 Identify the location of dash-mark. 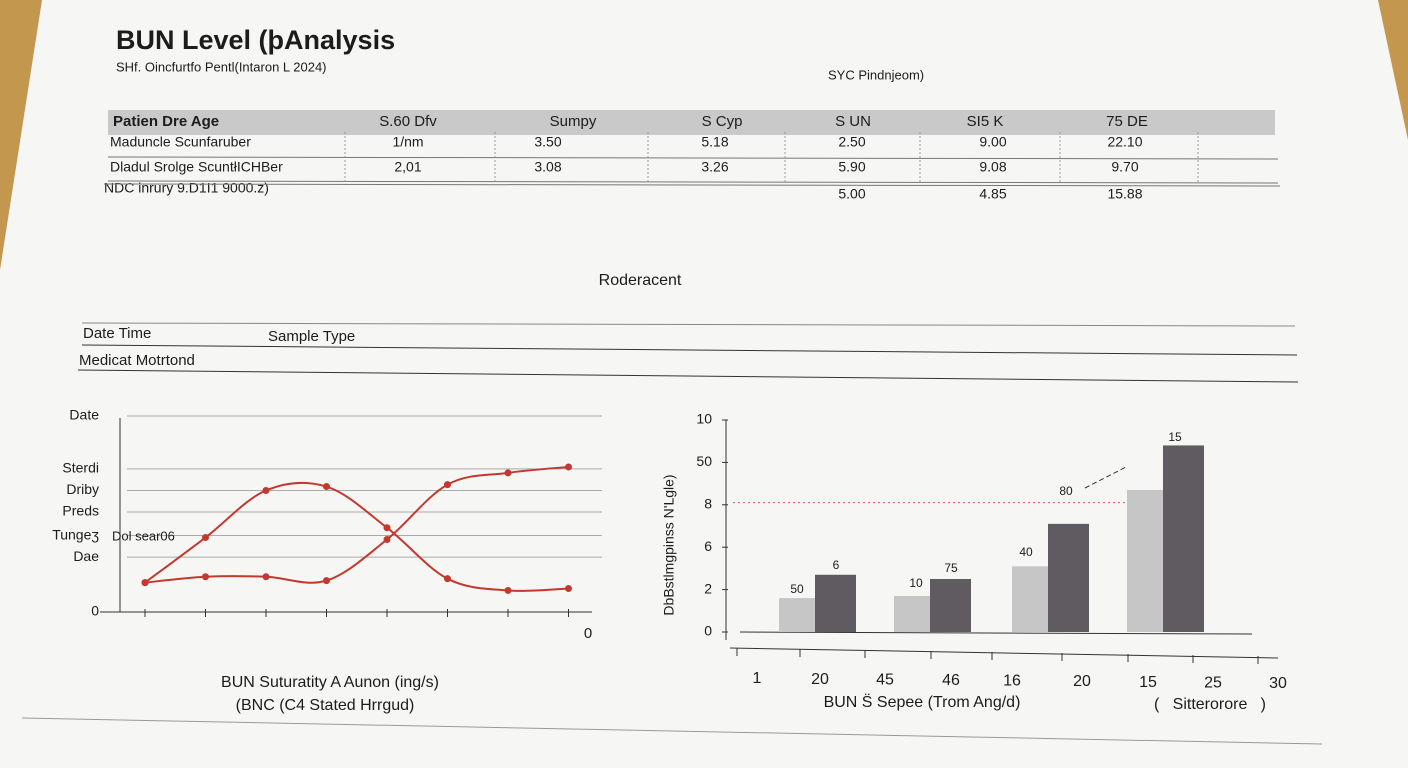
(1105, 477).